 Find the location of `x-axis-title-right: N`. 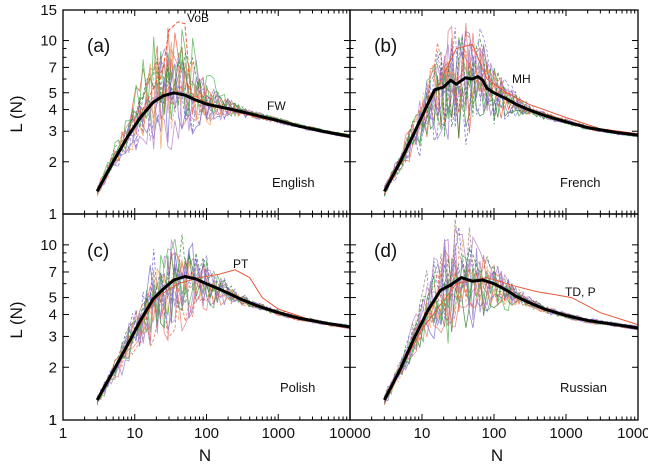

x-axis-title-right: N is located at coordinates (497, 455).